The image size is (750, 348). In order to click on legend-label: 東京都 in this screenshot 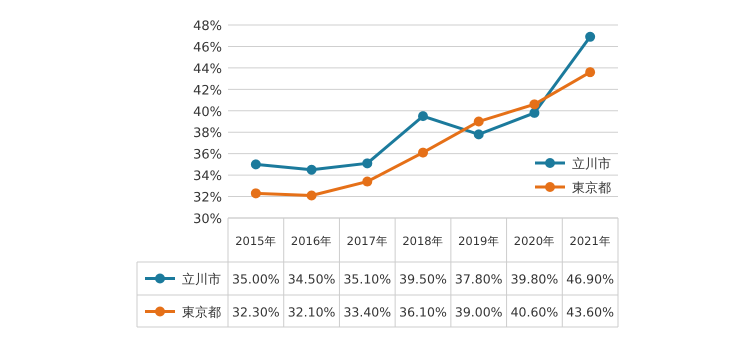, I will do `click(591, 188)`.